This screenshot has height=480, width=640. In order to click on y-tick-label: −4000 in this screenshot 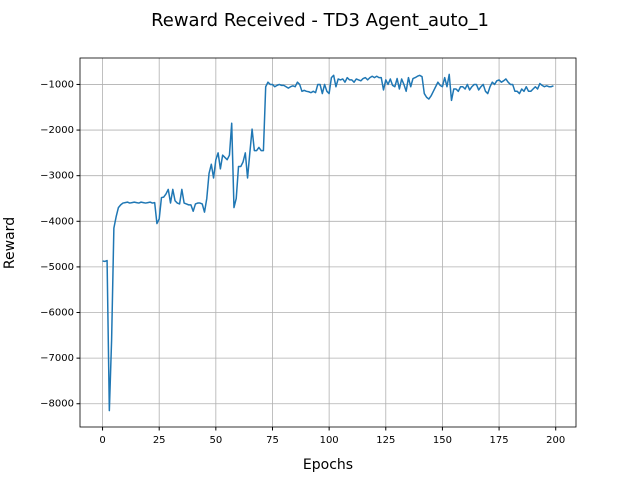, I will do `click(57, 221)`.